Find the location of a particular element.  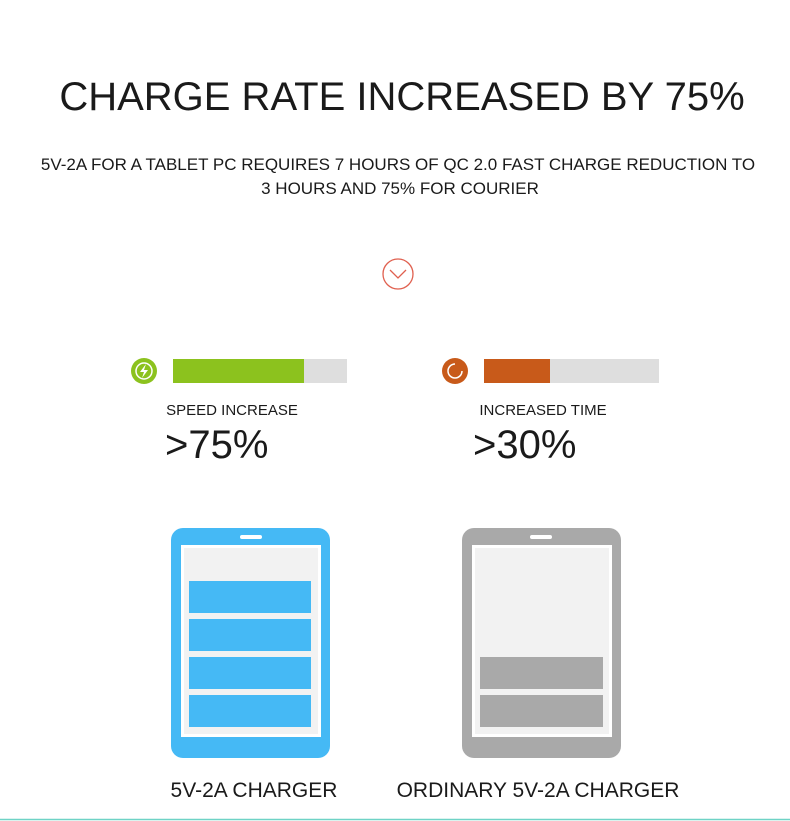

subtitle: 3 HOURS AND 75% FOR COURIER is located at coordinates (400, 188).